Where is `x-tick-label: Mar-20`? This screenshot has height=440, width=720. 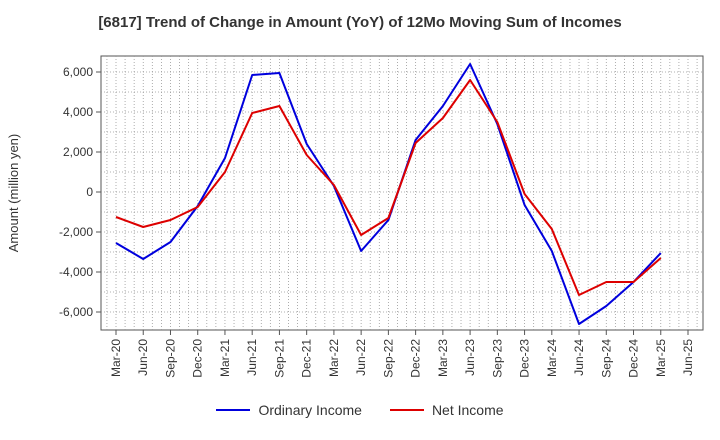 x-tick-label: Mar-20 is located at coordinates (116, 358).